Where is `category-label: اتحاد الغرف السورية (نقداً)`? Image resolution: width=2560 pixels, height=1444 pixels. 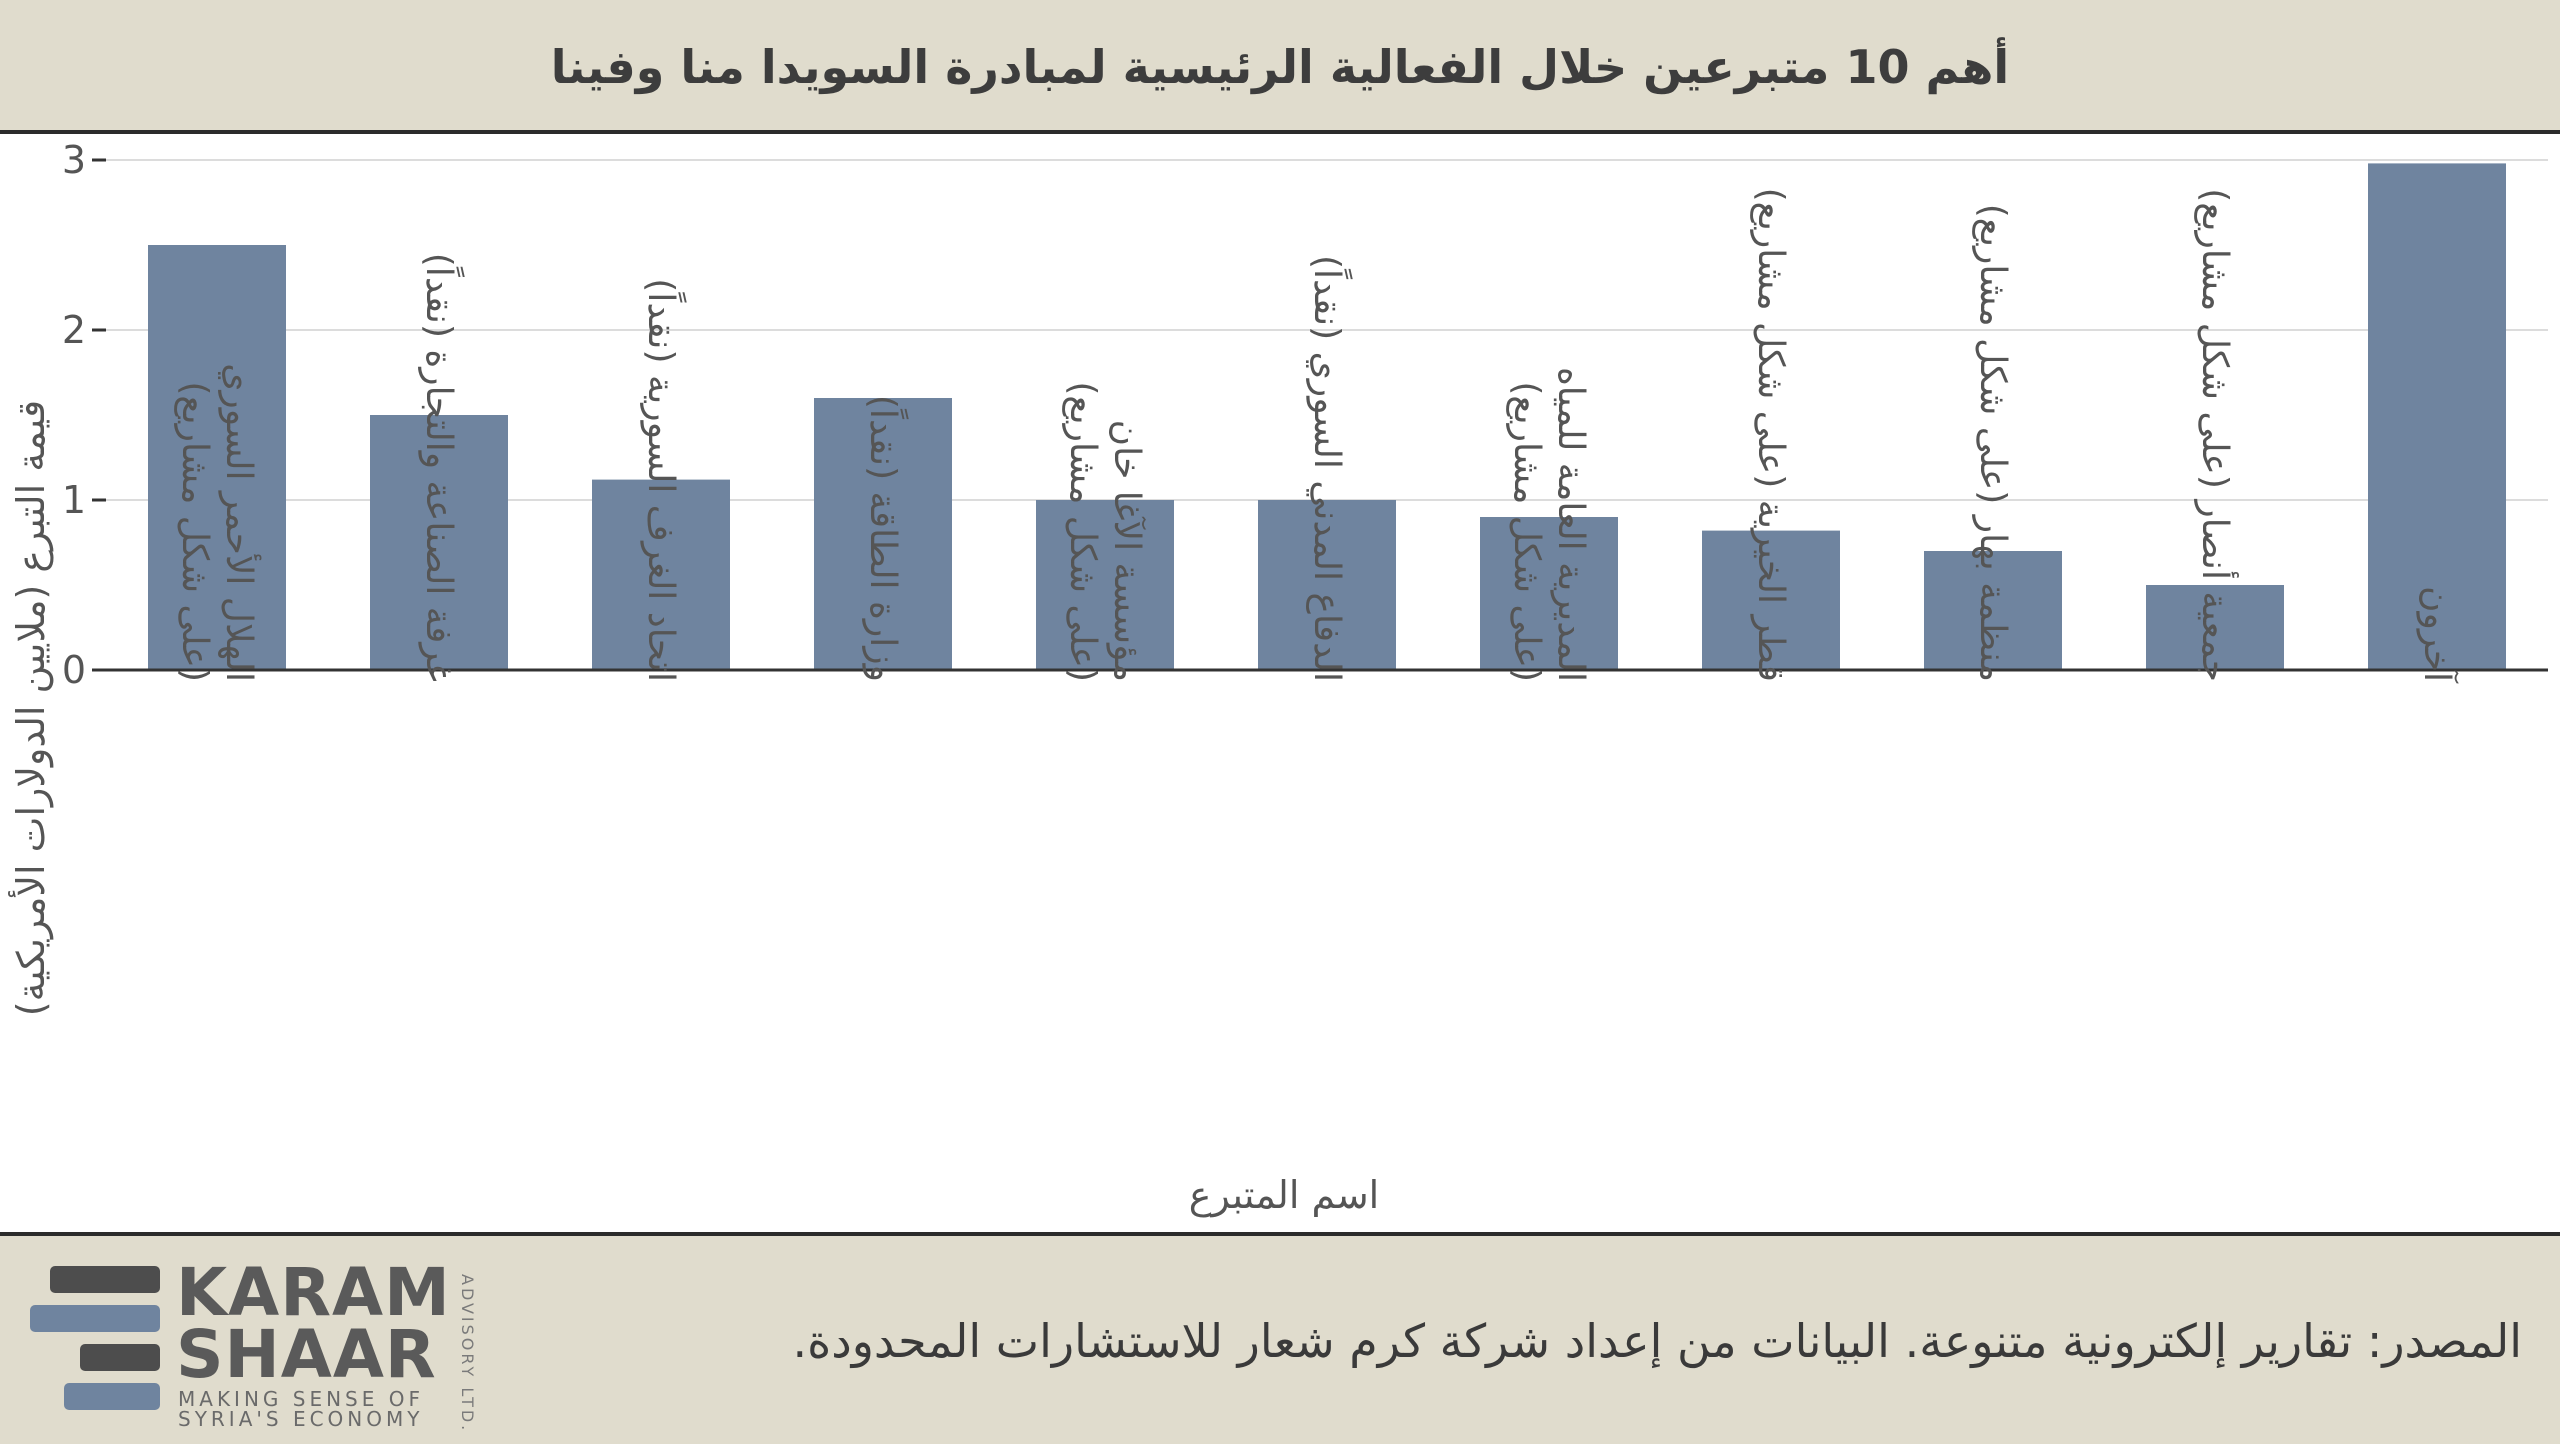
category-label: اتحاد الغرف السورية (نقداً) is located at coordinates (663, 480).